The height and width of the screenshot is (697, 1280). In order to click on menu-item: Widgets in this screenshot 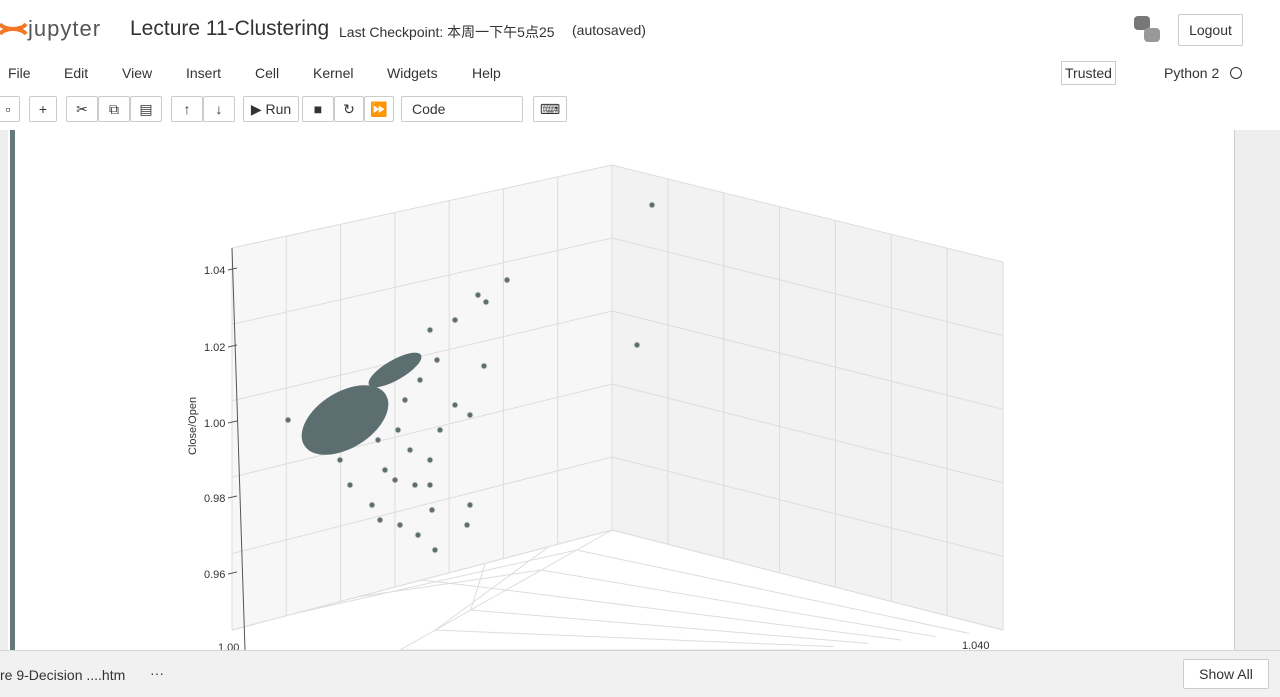, I will do `click(412, 73)`.